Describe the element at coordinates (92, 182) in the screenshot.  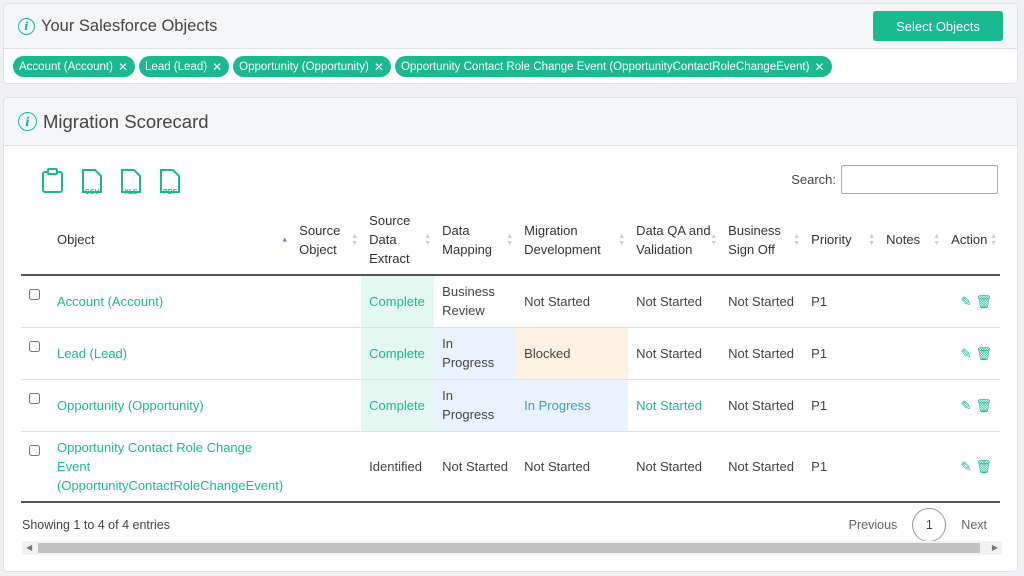
I see `csv-export-icon: CSV` at that location.